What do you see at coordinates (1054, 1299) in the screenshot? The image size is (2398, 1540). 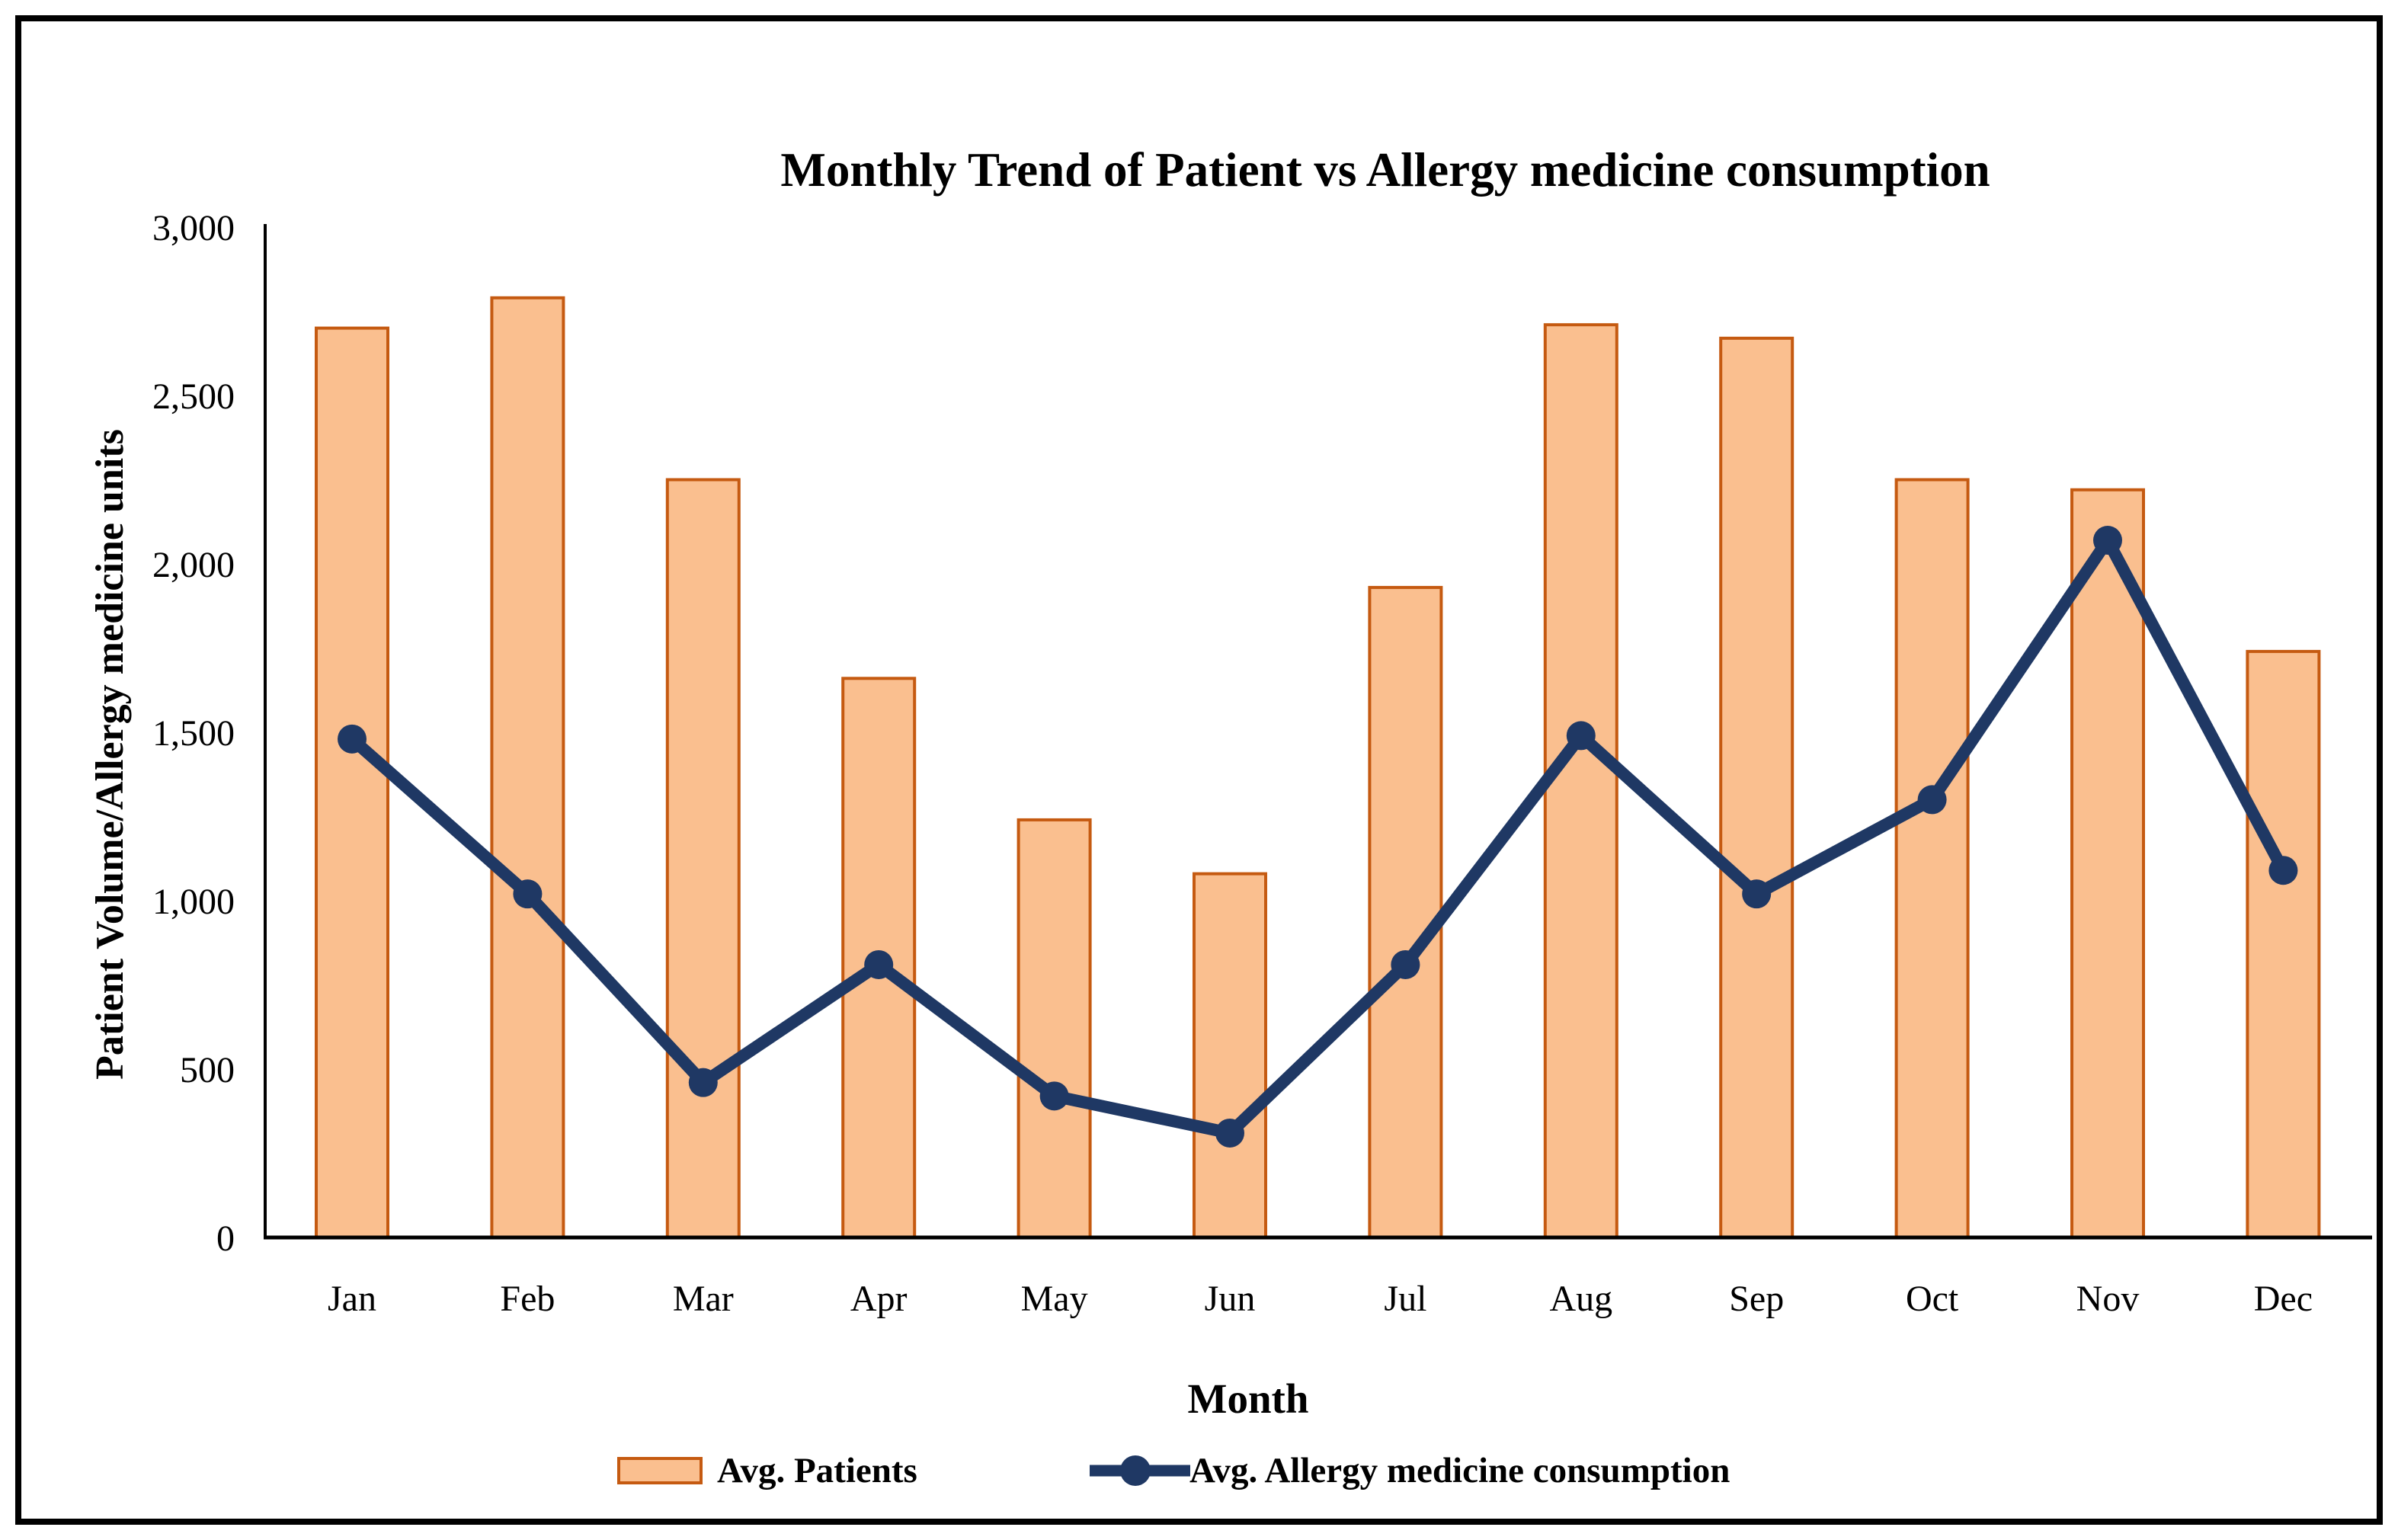 I see `x-tick-label-may: May` at bounding box center [1054, 1299].